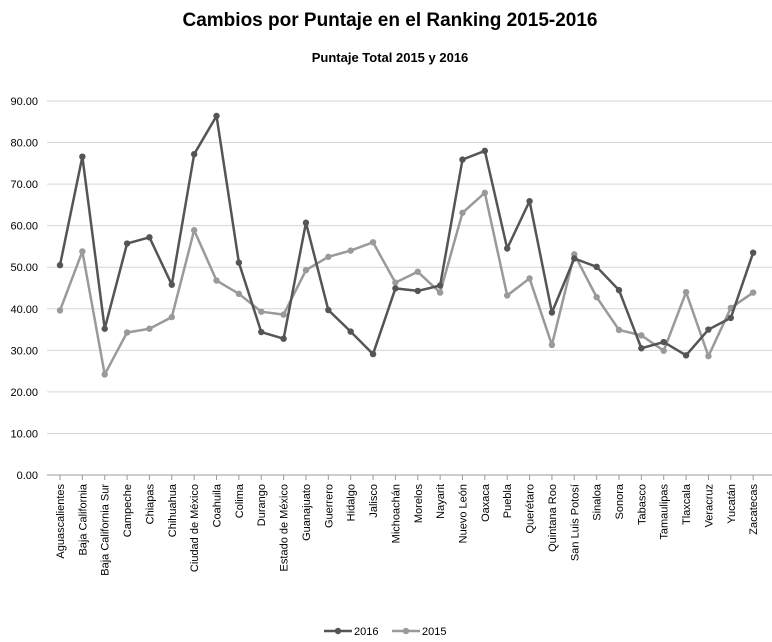  What do you see at coordinates (385, 632) in the screenshot?
I see `legend: 2016 2015` at bounding box center [385, 632].